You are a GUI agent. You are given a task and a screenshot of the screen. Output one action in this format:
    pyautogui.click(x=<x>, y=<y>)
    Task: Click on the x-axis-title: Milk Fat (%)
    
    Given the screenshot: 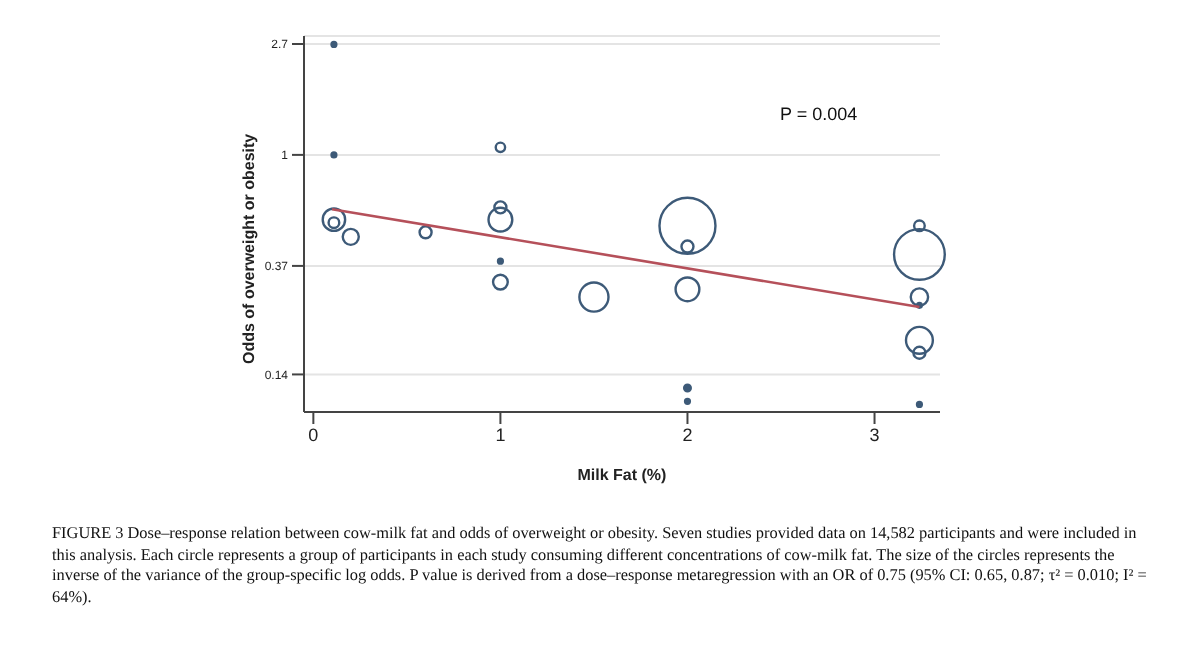 What is the action you would take?
    pyautogui.click(x=622, y=475)
    